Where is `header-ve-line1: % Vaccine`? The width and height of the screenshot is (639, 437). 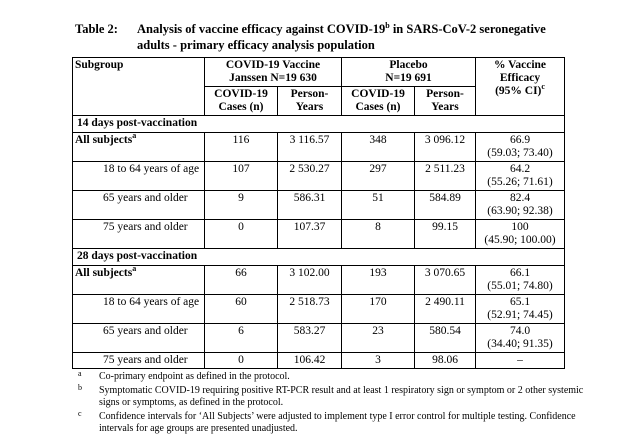
header-ve-line1: % Vaccine is located at coordinates (520, 65).